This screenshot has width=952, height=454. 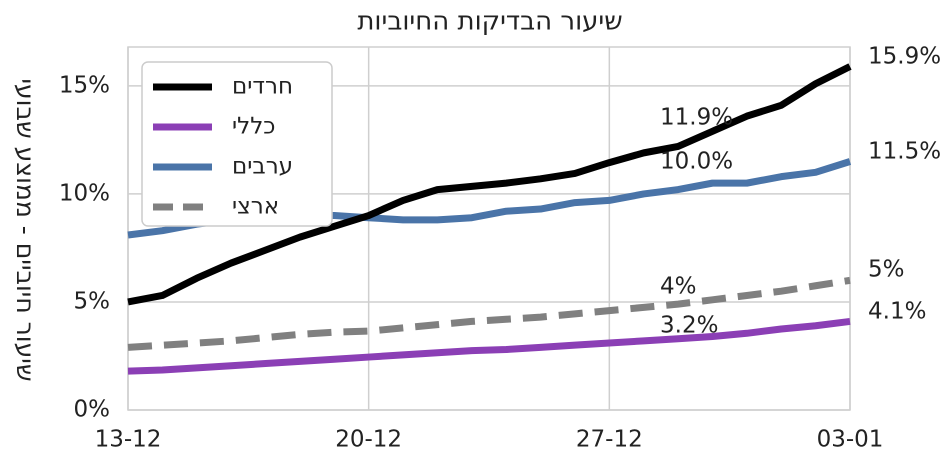 What do you see at coordinates (904, 152) in the screenshot?
I see `end-label: 11.5%` at bounding box center [904, 152].